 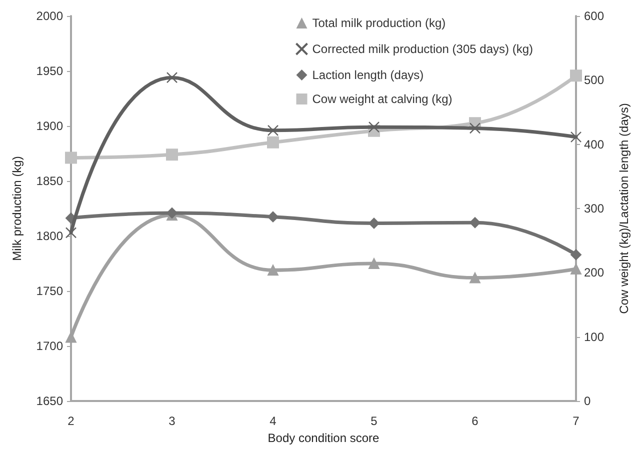 What do you see at coordinates (624, 208) in the screenshot?
I see `y2-axis-title: Cow weight (kg)/Lactation length (days)` at bounding box center [624, 208].